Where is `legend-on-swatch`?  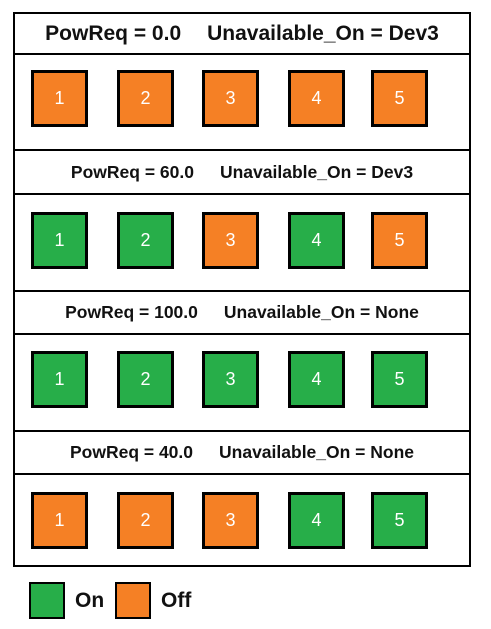
legend-on-swatch is located at coordinates (47, 600).